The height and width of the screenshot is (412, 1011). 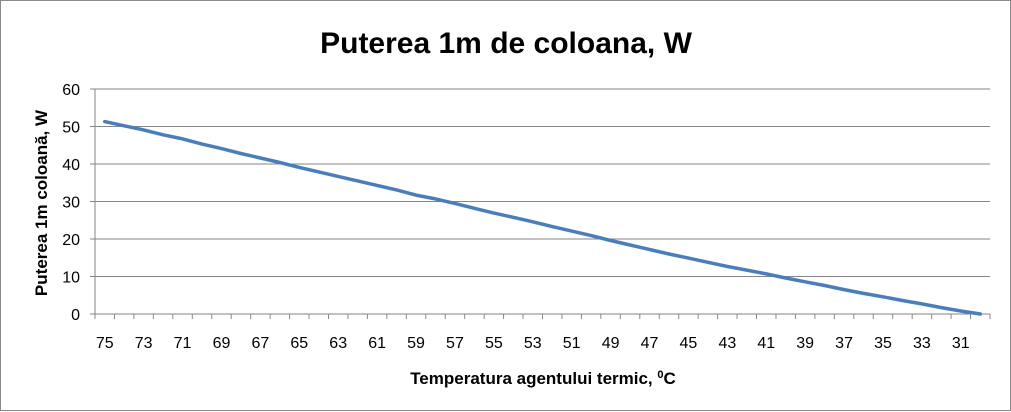 I want to click on x-tick-label: 55, so click(x=494, y=343).